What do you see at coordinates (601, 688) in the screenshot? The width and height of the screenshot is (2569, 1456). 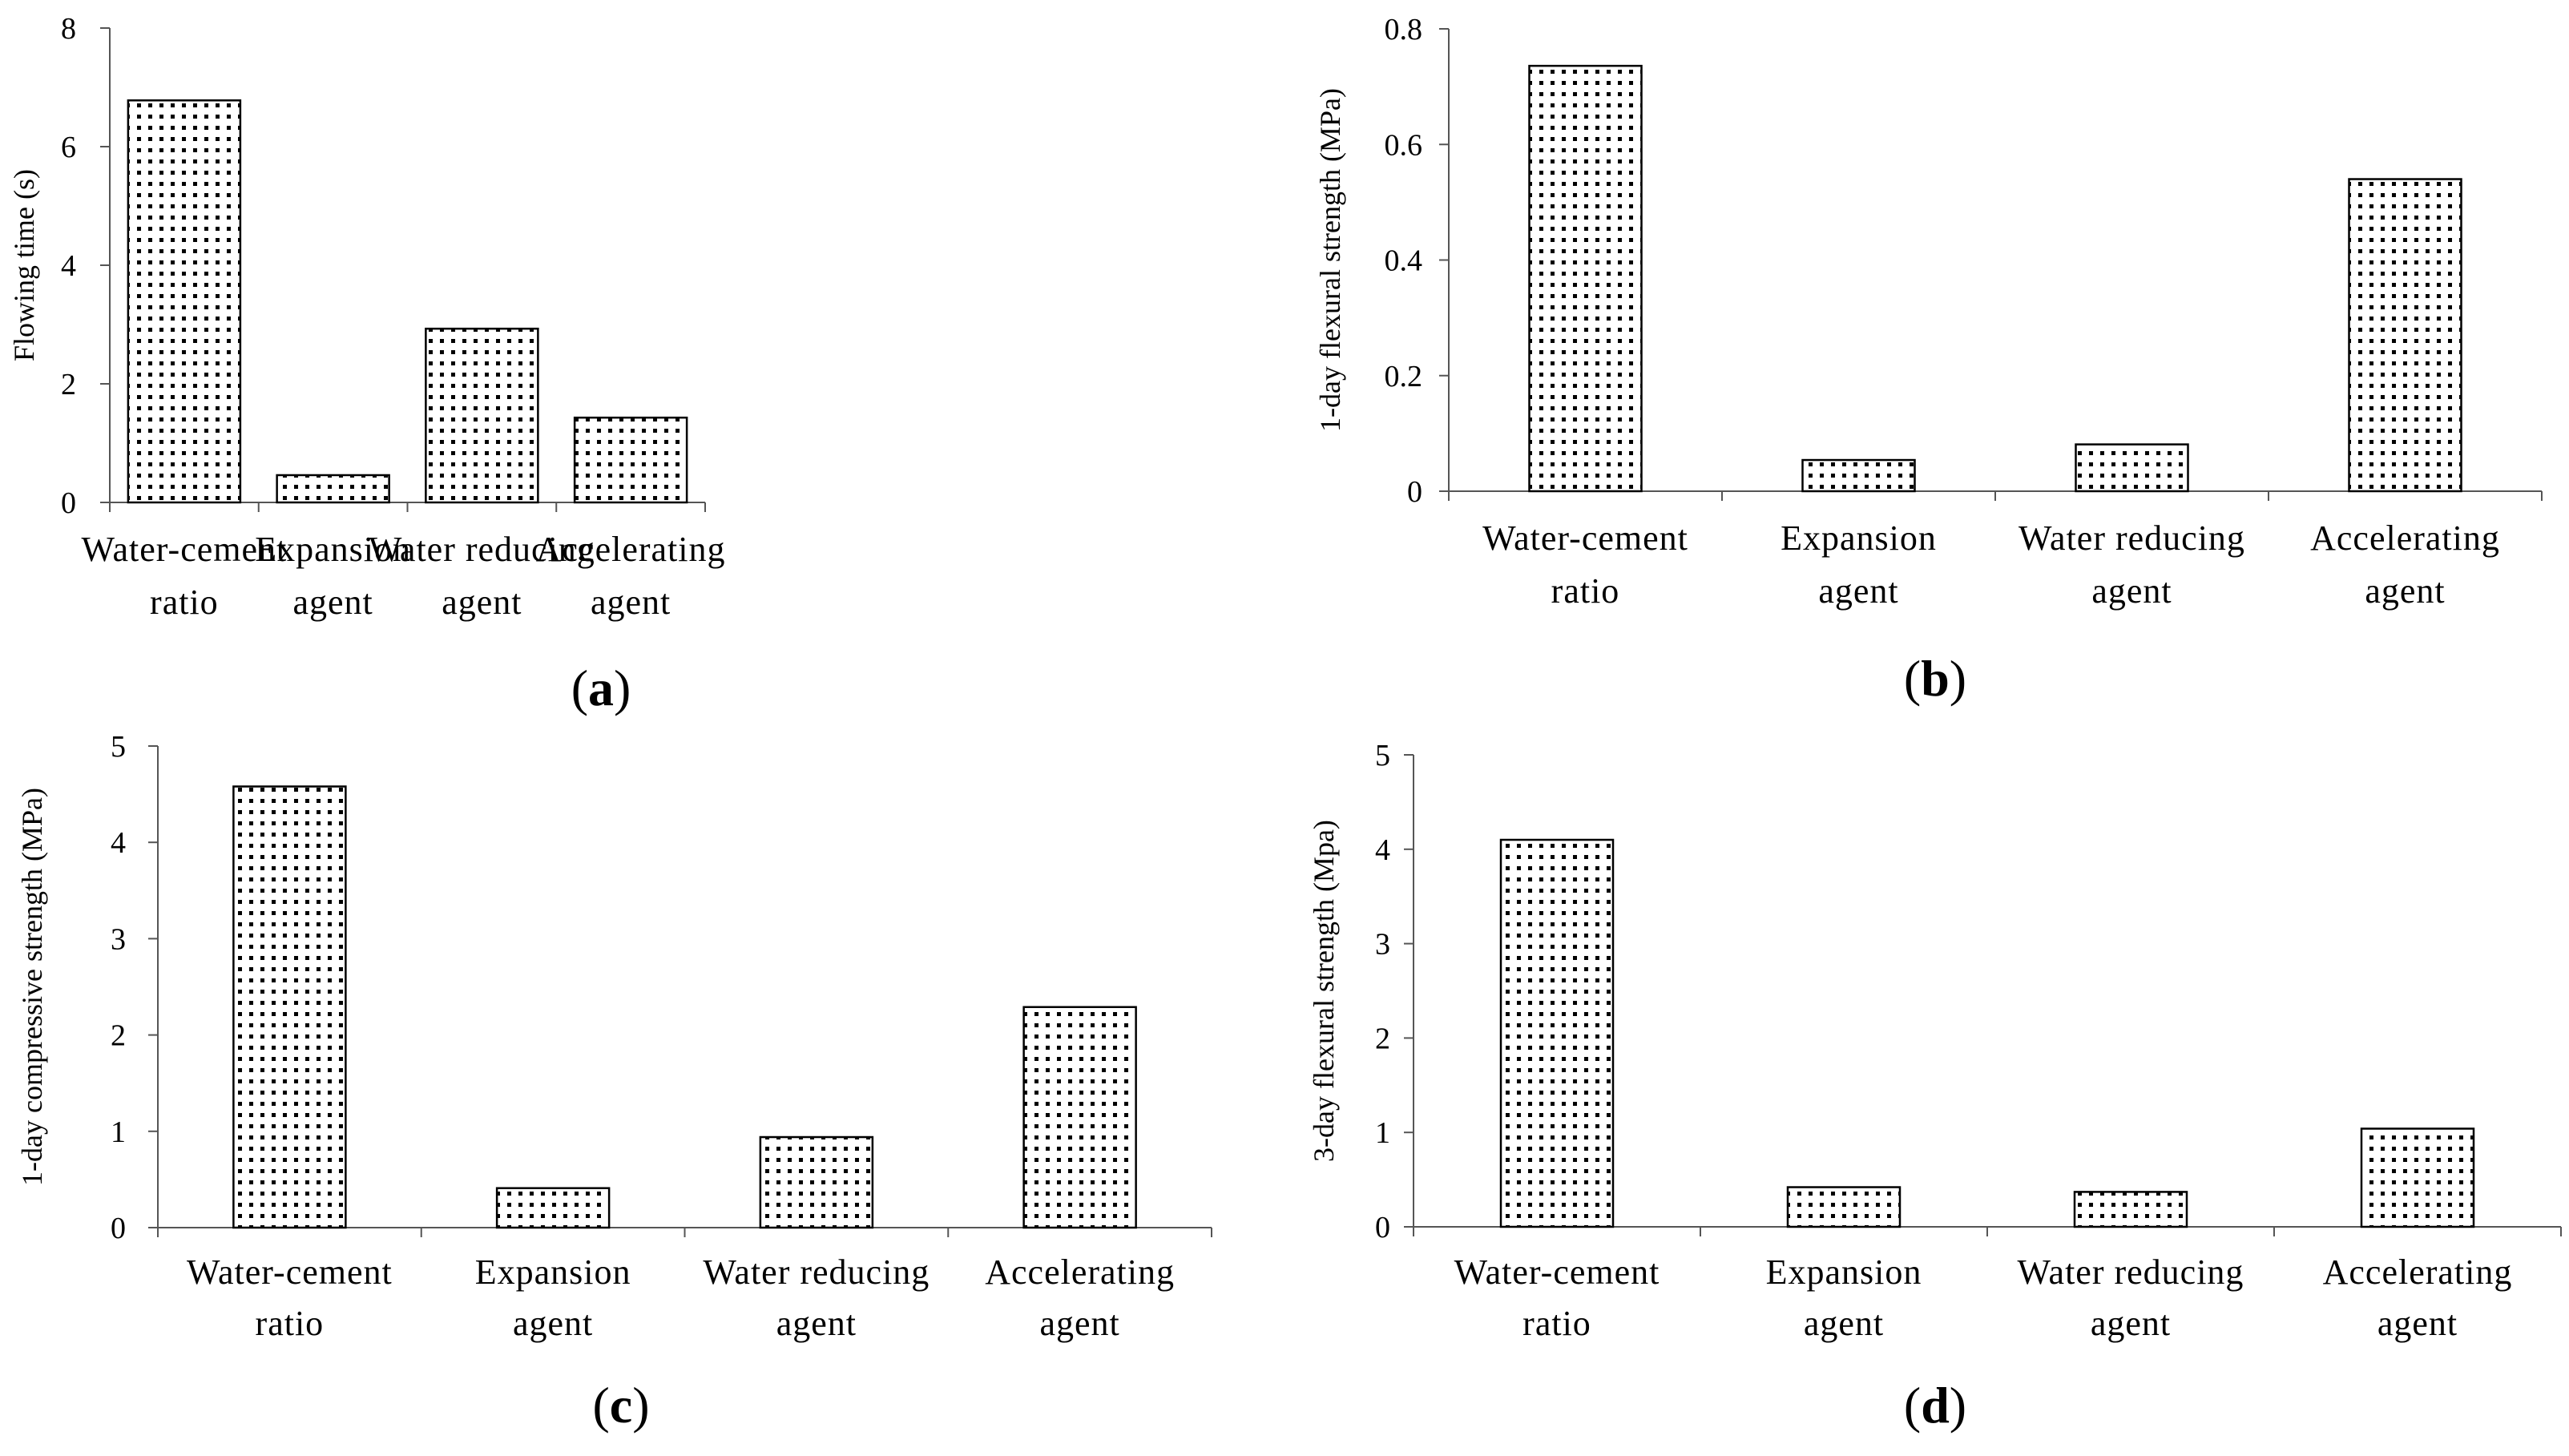 I see `panel-label: (a)` at bounding box center [601, 688].